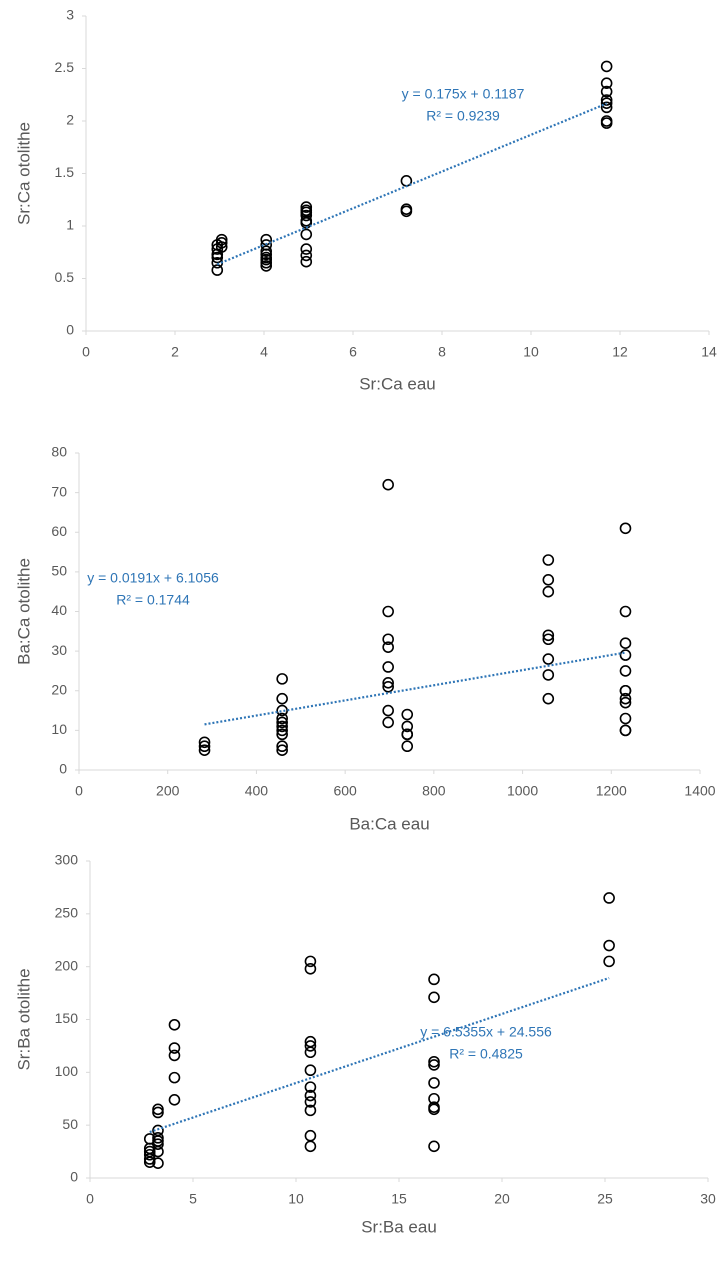 The width and height of the screenshot is (723, 1273). Describe the element at coordinates (23, 1019) in the screenshot. I see `y-axis-title: Sr:Ba otolithe` at that location.